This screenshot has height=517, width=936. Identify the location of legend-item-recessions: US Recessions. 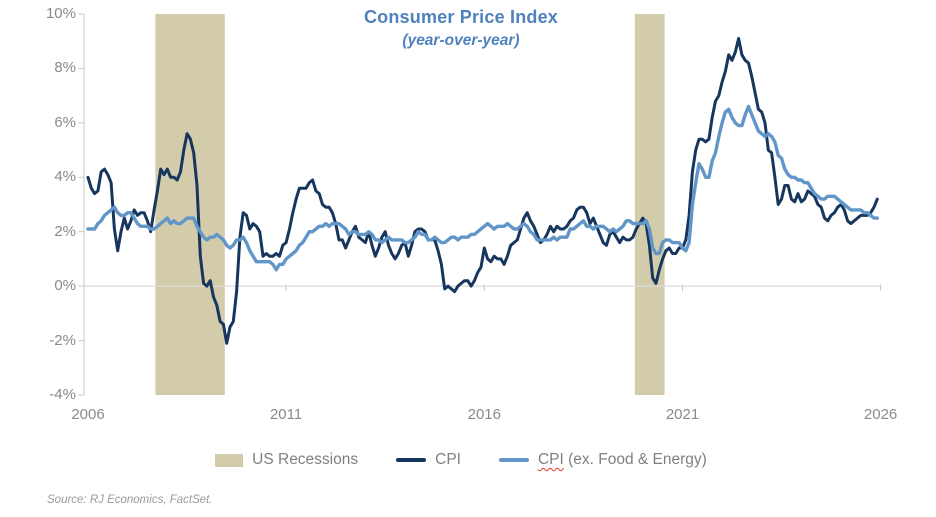
(286, 460).